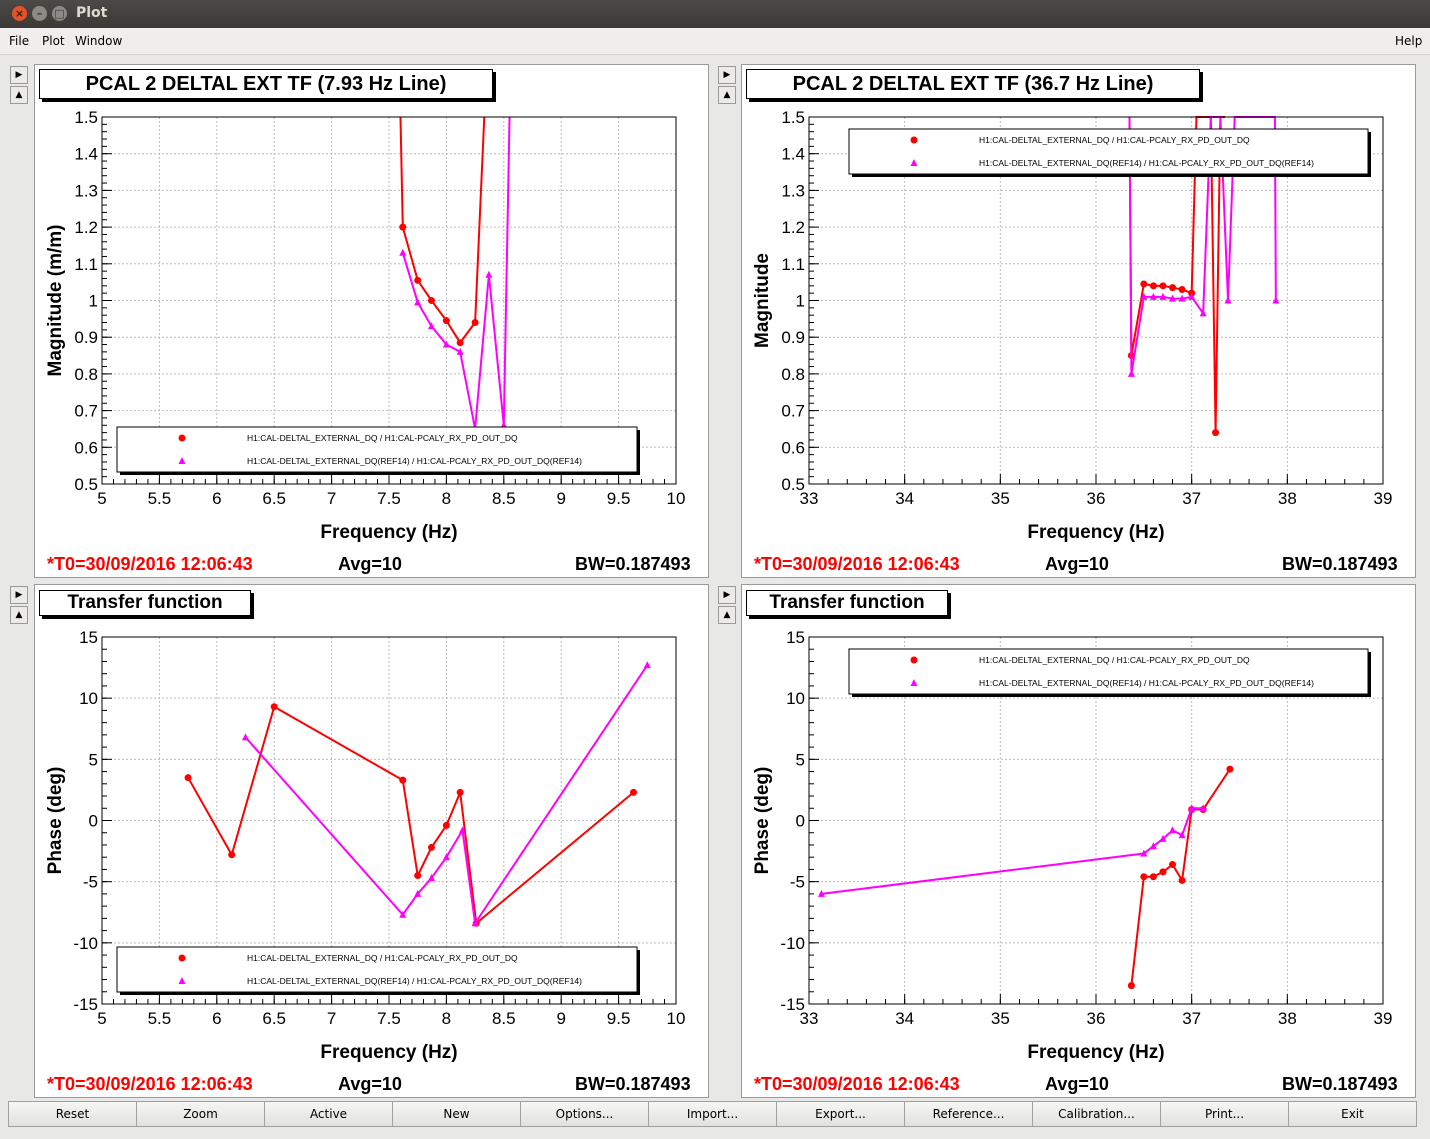 The image size is (1430, 1139). Describe the element at coordinates (560, 498) in the screenshot. I see `x-tick-label: 9` at that location.